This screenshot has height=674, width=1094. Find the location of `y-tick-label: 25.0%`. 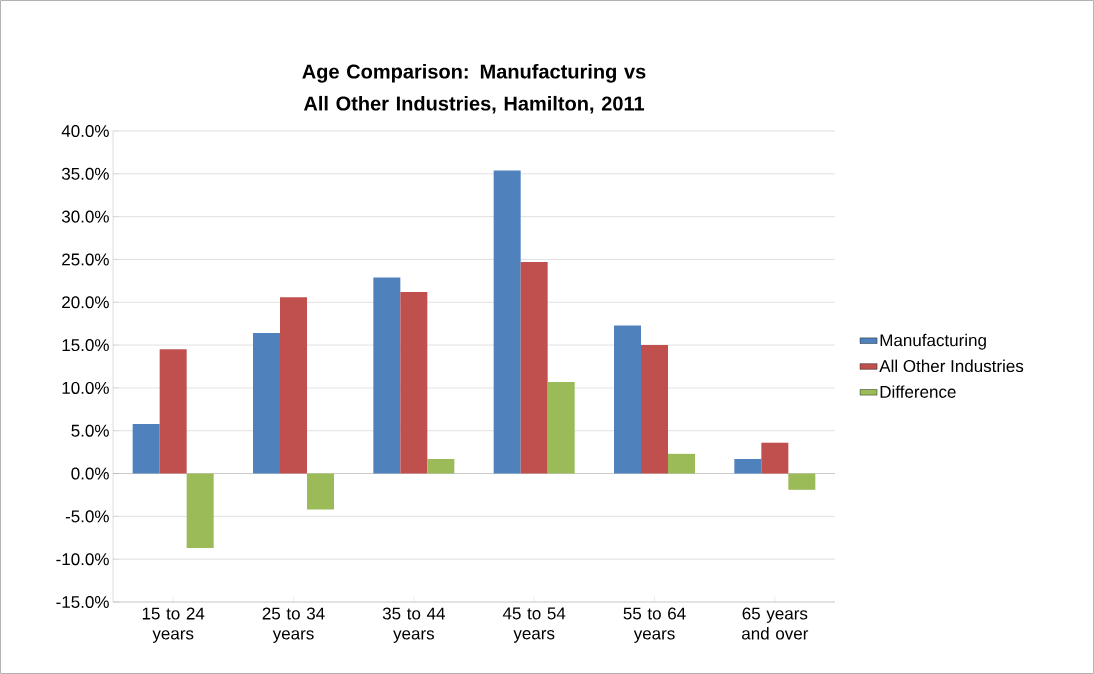

y-tick-label: 25.0% is located at coordinates (85, 259).